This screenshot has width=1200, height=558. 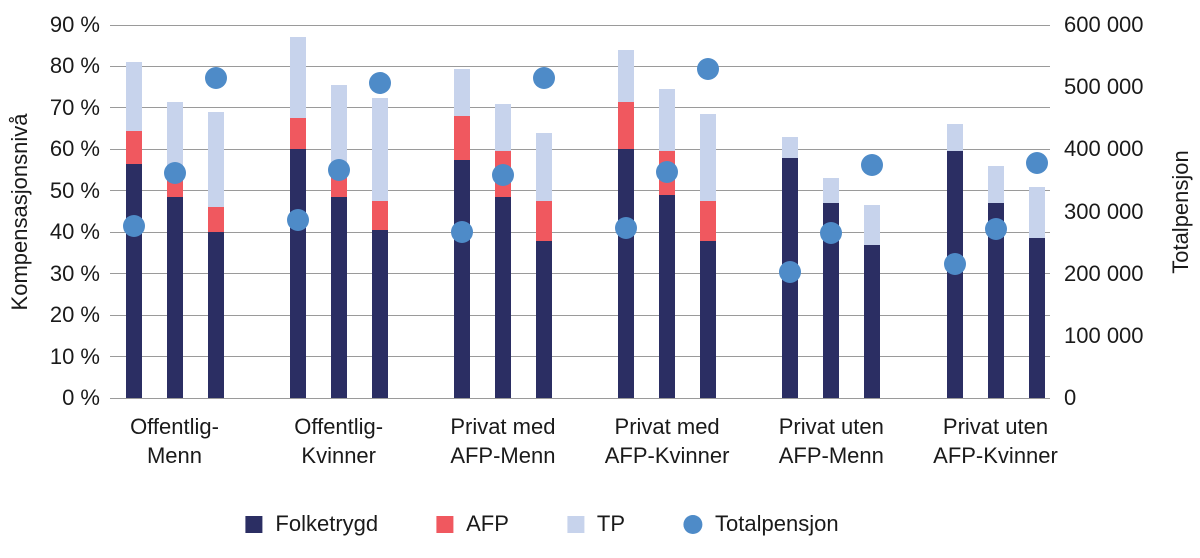 What do you see at coordinates (339, 441) in the screenshot?
I see `category-label: Offentlig- Kvinner` at bounding box center [339, 441].